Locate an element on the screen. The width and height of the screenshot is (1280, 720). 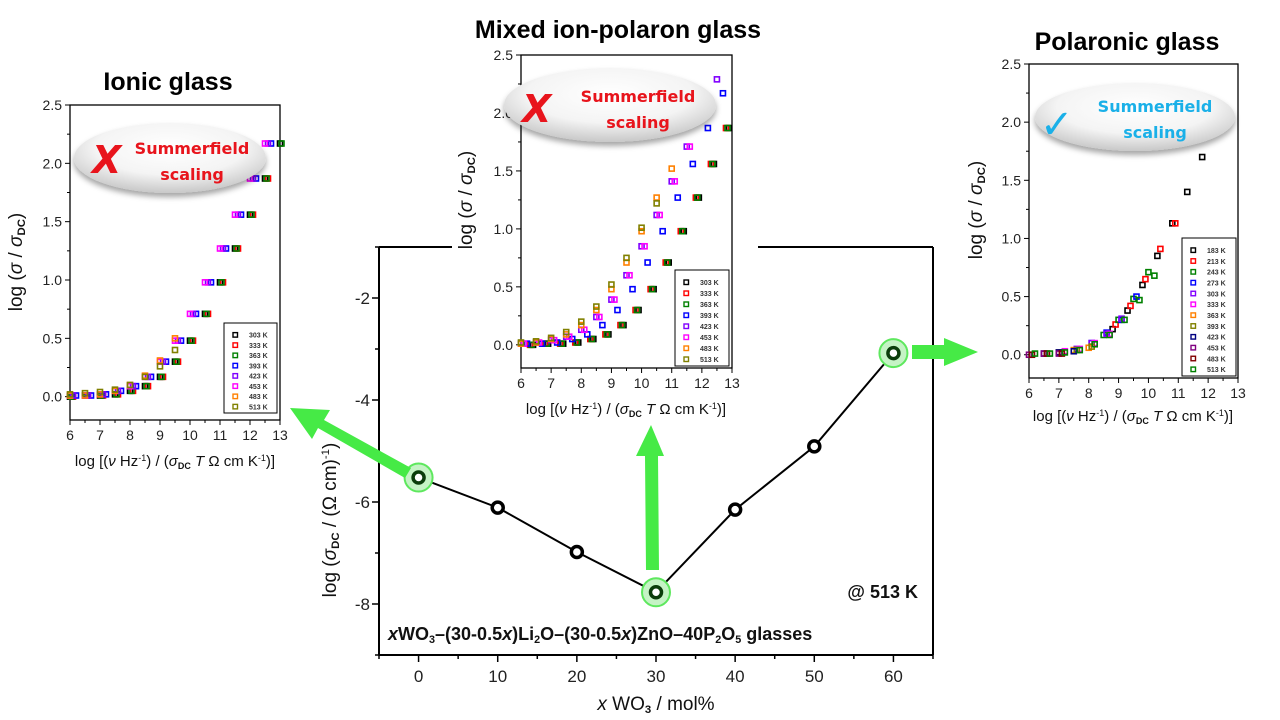
composition-label-part: 5 is located at coordinates (738, 640).